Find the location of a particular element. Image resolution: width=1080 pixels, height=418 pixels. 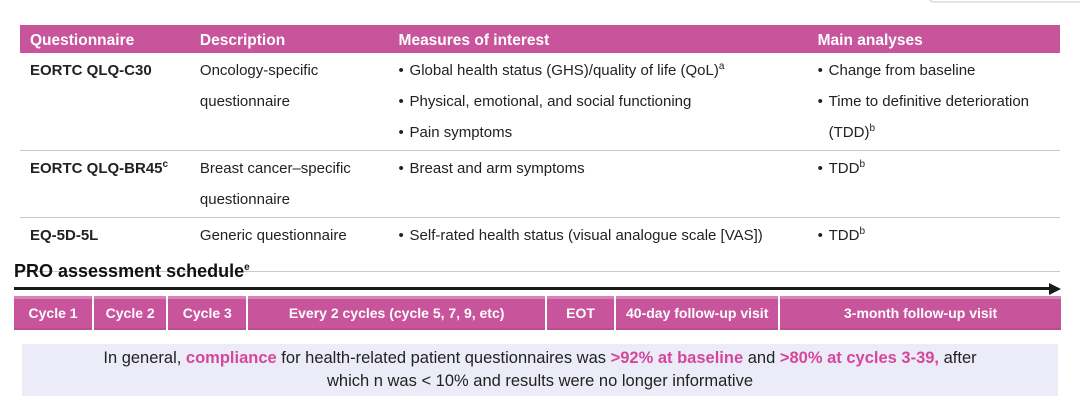

questionnaire-name: EQ-5D-5L is located at coordinates (110, 244).